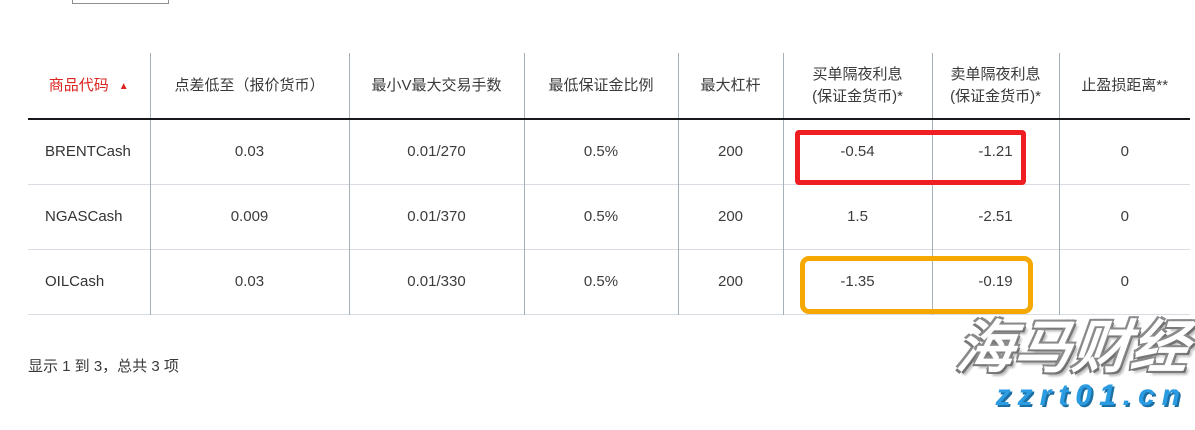  Describe the element at coordinates (120, 2) in the screenshot. I see `cropped-top-button` at that location.